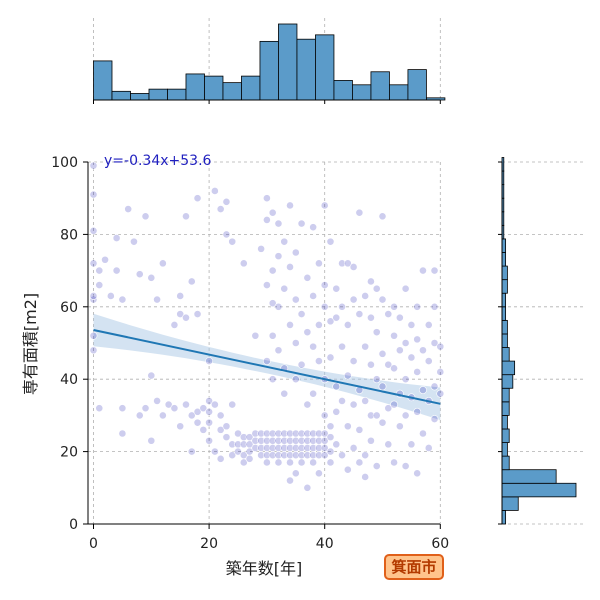  I want to click on y-tick-label: 0, so click(73, 525).